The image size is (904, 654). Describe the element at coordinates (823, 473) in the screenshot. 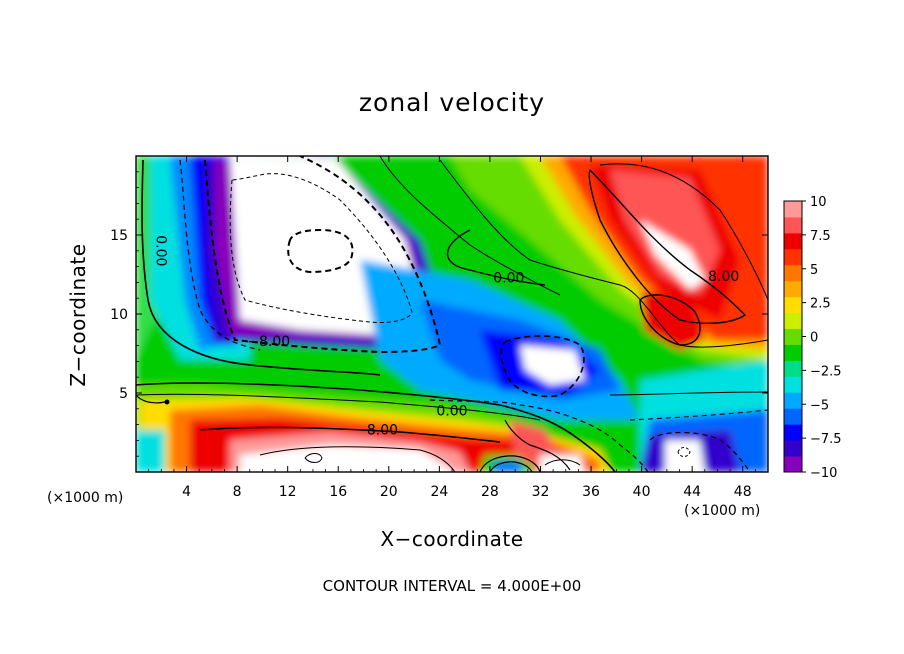

I see `colorbar-label: −10` at that location.